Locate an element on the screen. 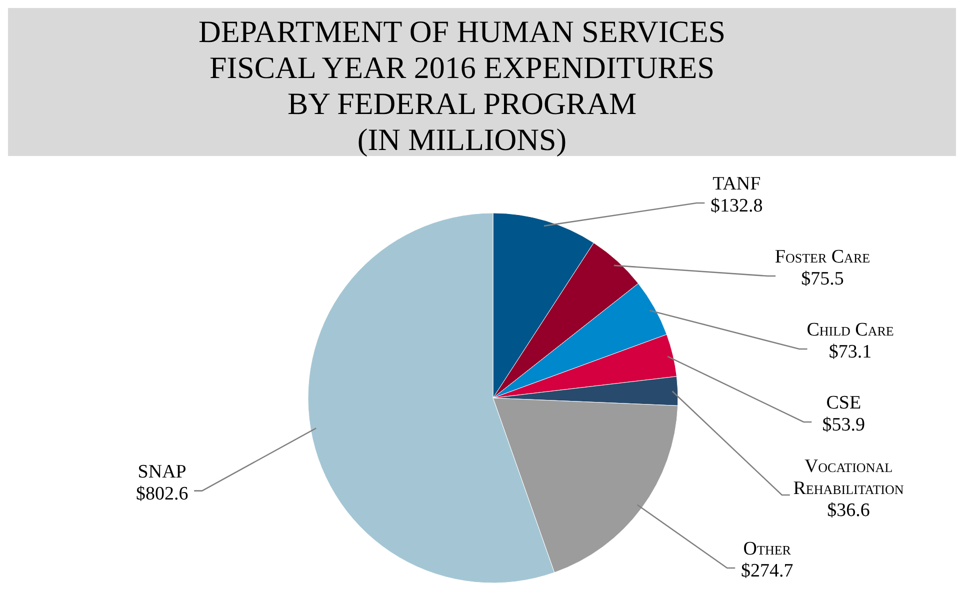  slice-label: CSE is located at coordinates (844, 403).